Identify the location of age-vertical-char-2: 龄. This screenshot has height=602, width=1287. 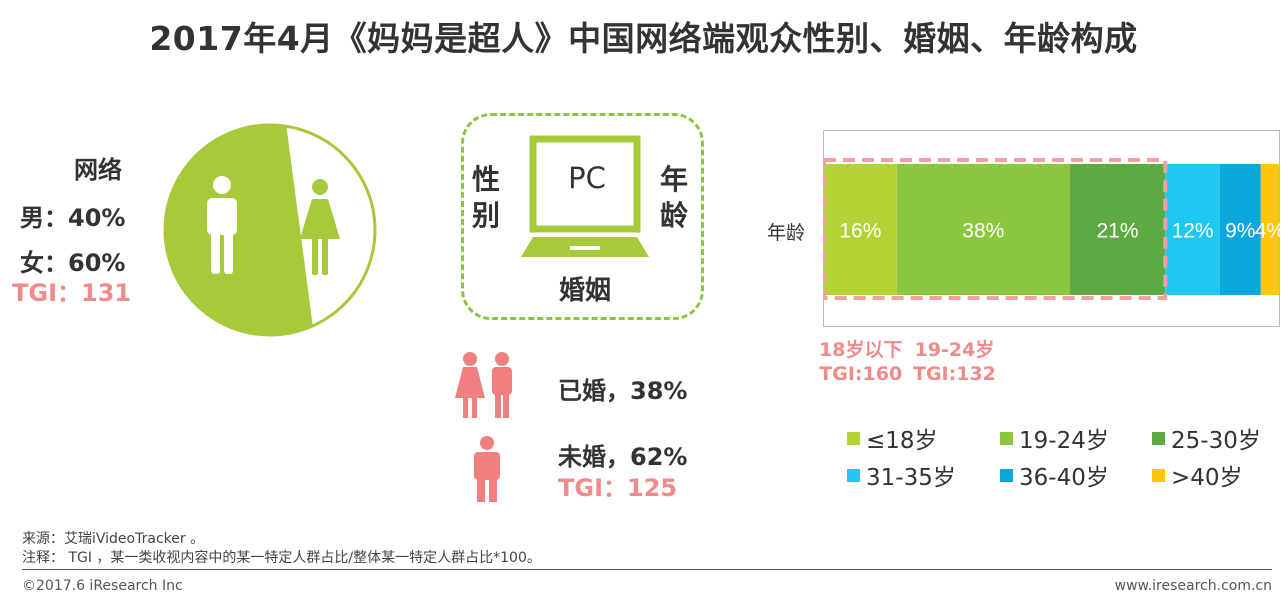
(673, 215).